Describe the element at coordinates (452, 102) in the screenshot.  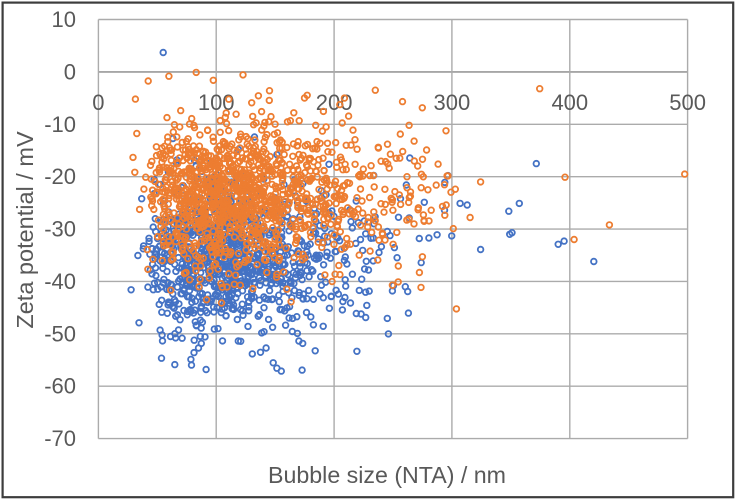
I see `svg-text: 300` at that location.